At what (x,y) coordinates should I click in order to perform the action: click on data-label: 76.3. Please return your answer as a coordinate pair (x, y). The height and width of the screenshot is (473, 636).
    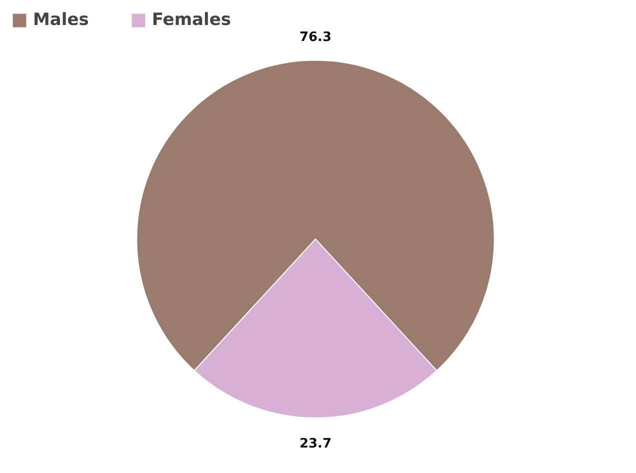
    Looking at the image, I should click on (315, 37).